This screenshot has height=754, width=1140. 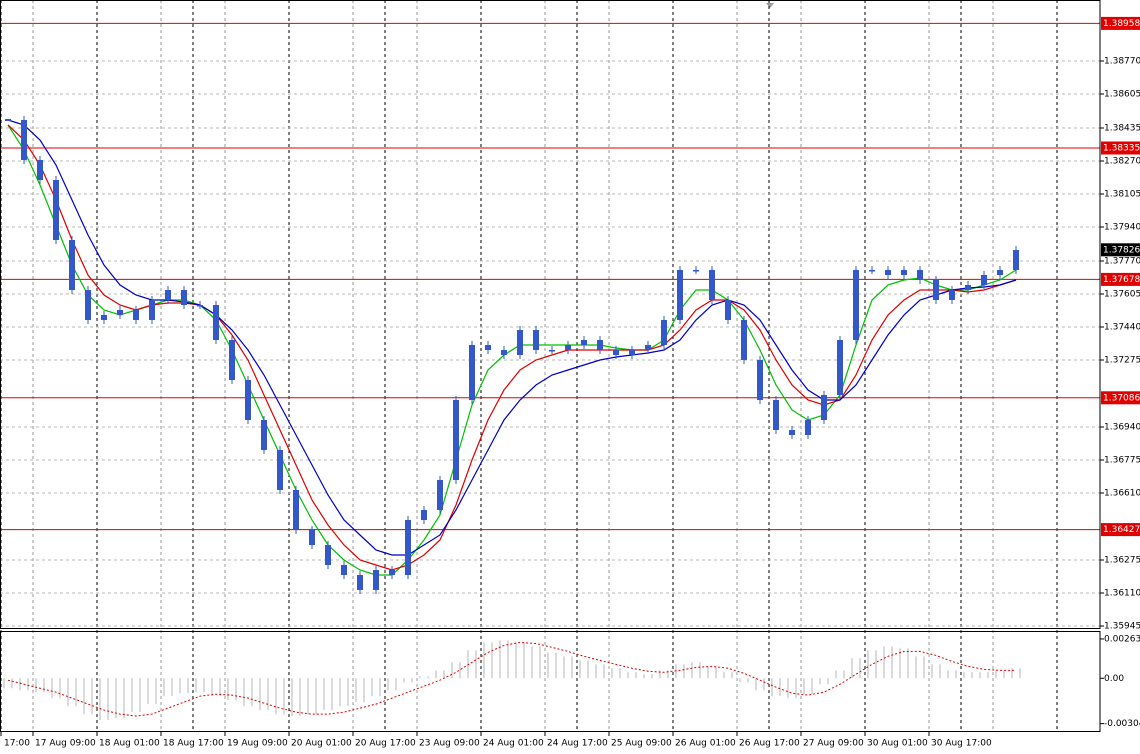 I want to click on signal-line, so click(x=511, y=679).